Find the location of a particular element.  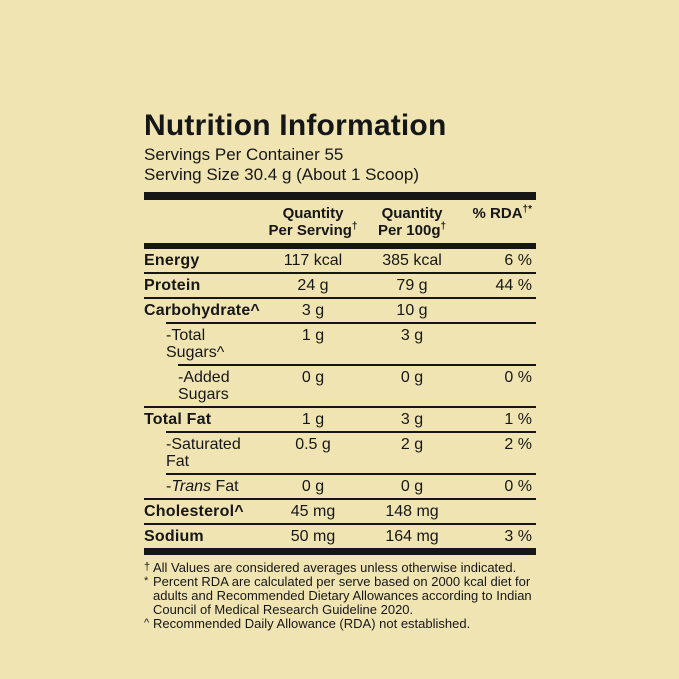

nutrient-name: Energy is located at coordinates (172, 260).